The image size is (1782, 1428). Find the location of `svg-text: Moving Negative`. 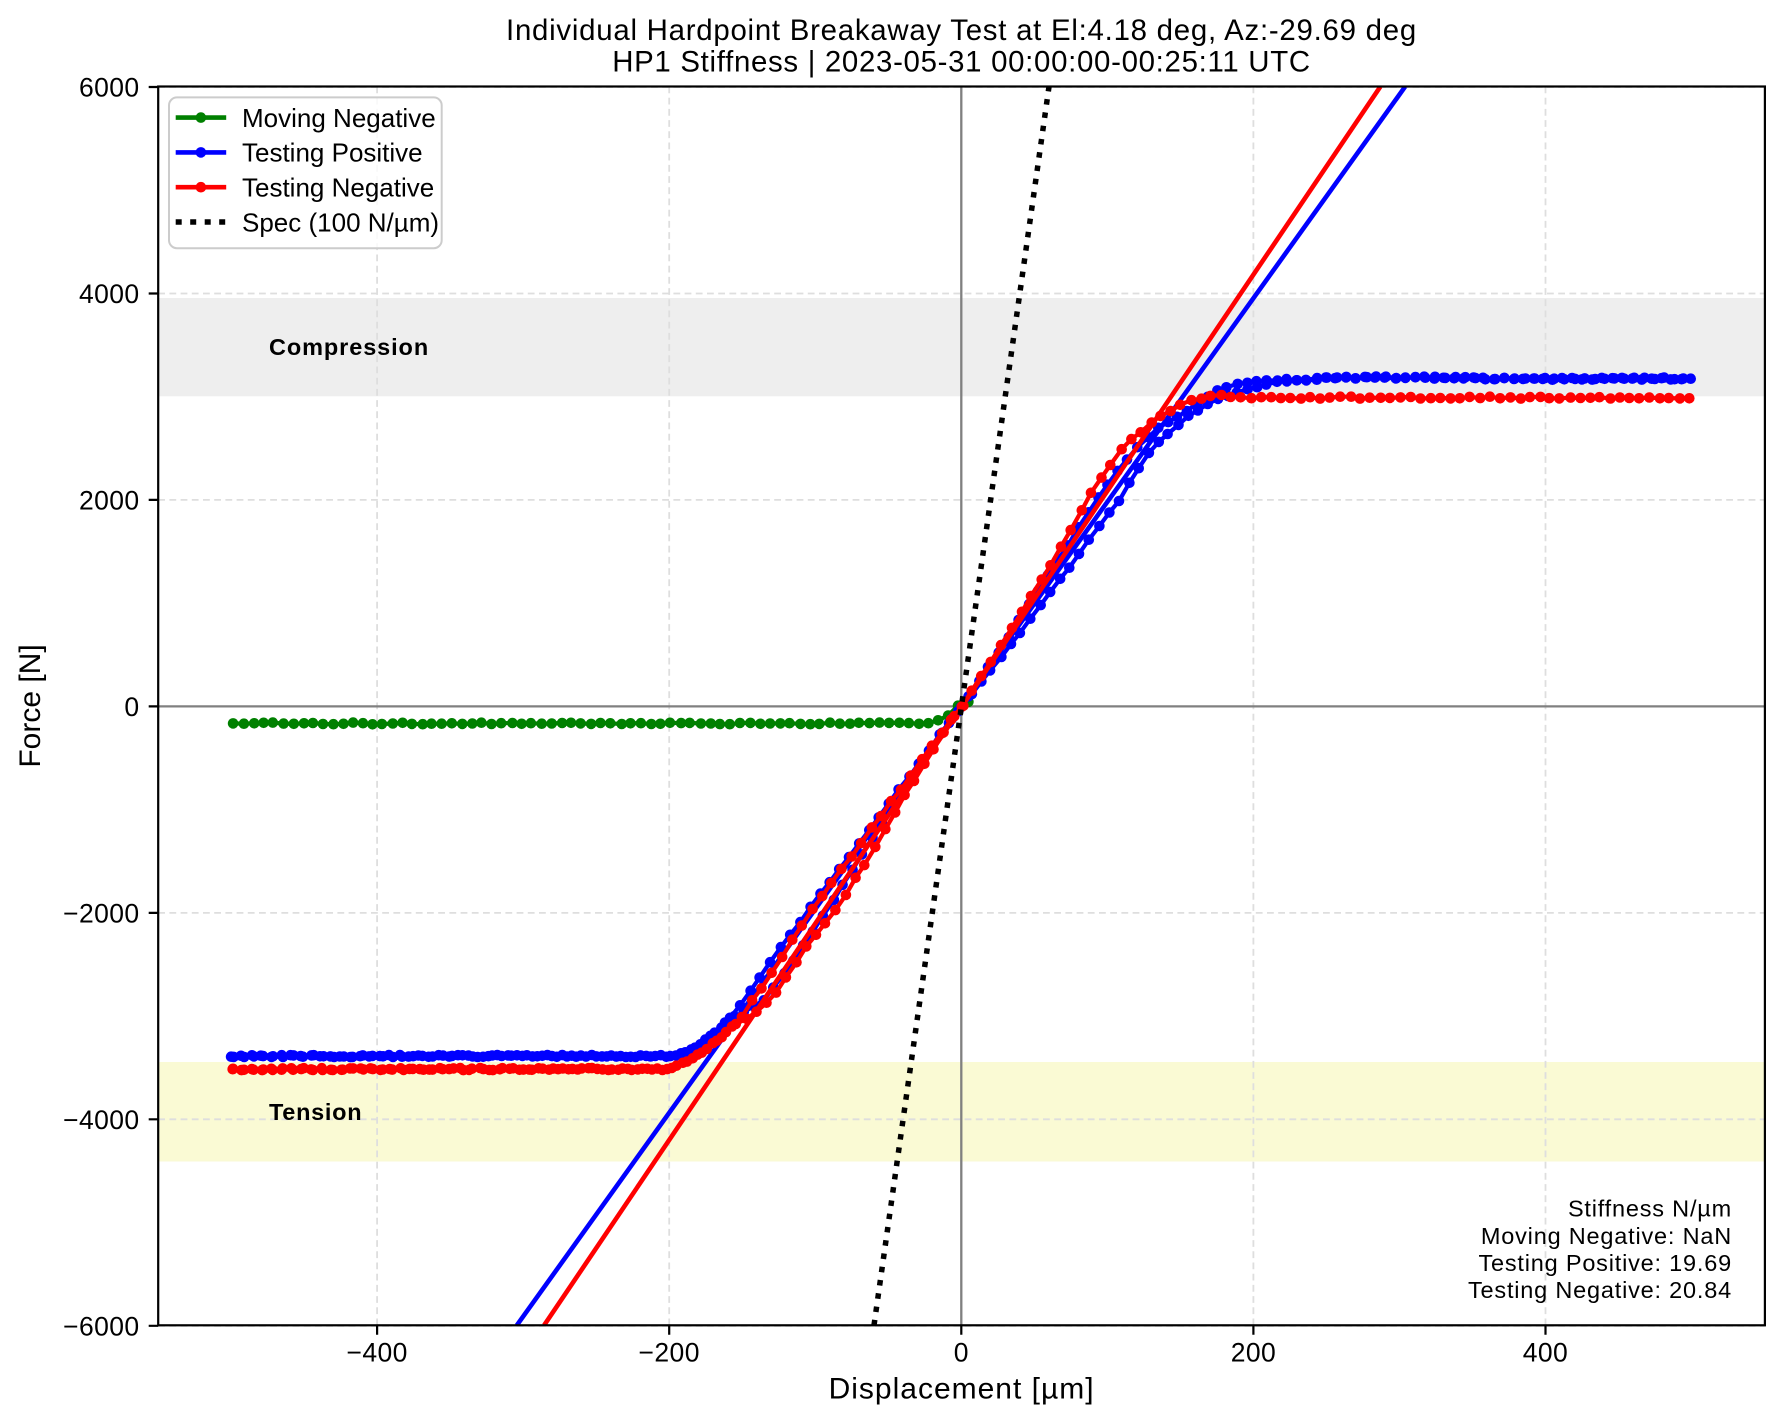

svg-text: Moving Negative is located at coordinates (339, 118).